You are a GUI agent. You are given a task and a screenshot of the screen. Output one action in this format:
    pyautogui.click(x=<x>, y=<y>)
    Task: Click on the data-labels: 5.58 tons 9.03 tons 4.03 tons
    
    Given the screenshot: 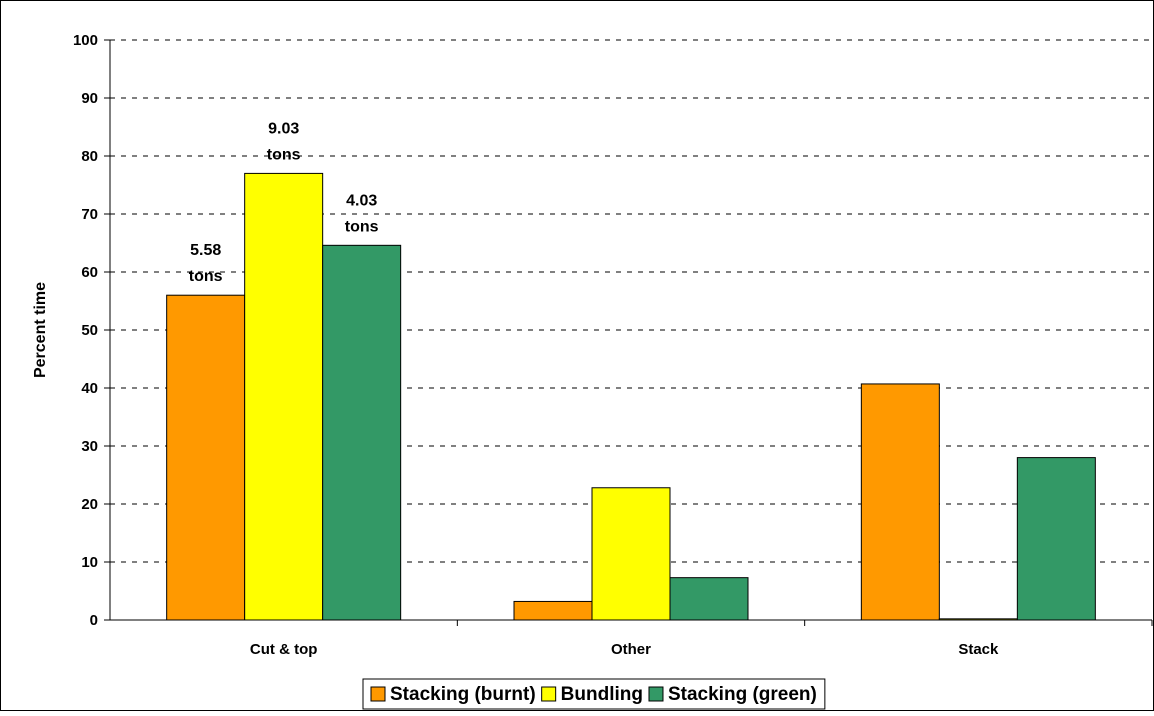 What is the action you would take?
    pyautogui.click(x=284, y=202)
    